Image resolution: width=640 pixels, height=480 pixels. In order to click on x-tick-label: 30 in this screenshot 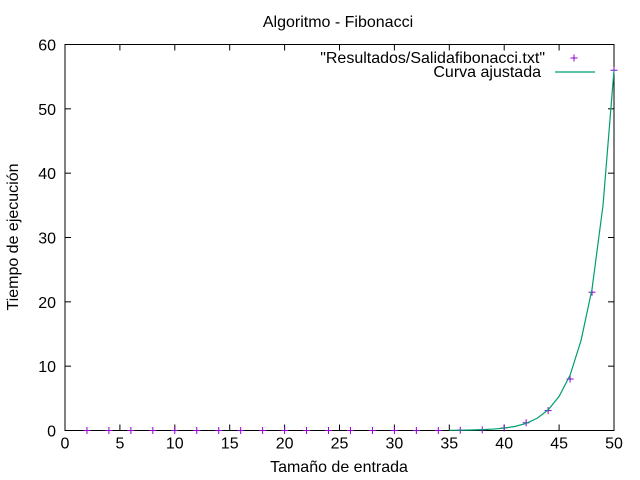, I will do `click(395, 444)`.